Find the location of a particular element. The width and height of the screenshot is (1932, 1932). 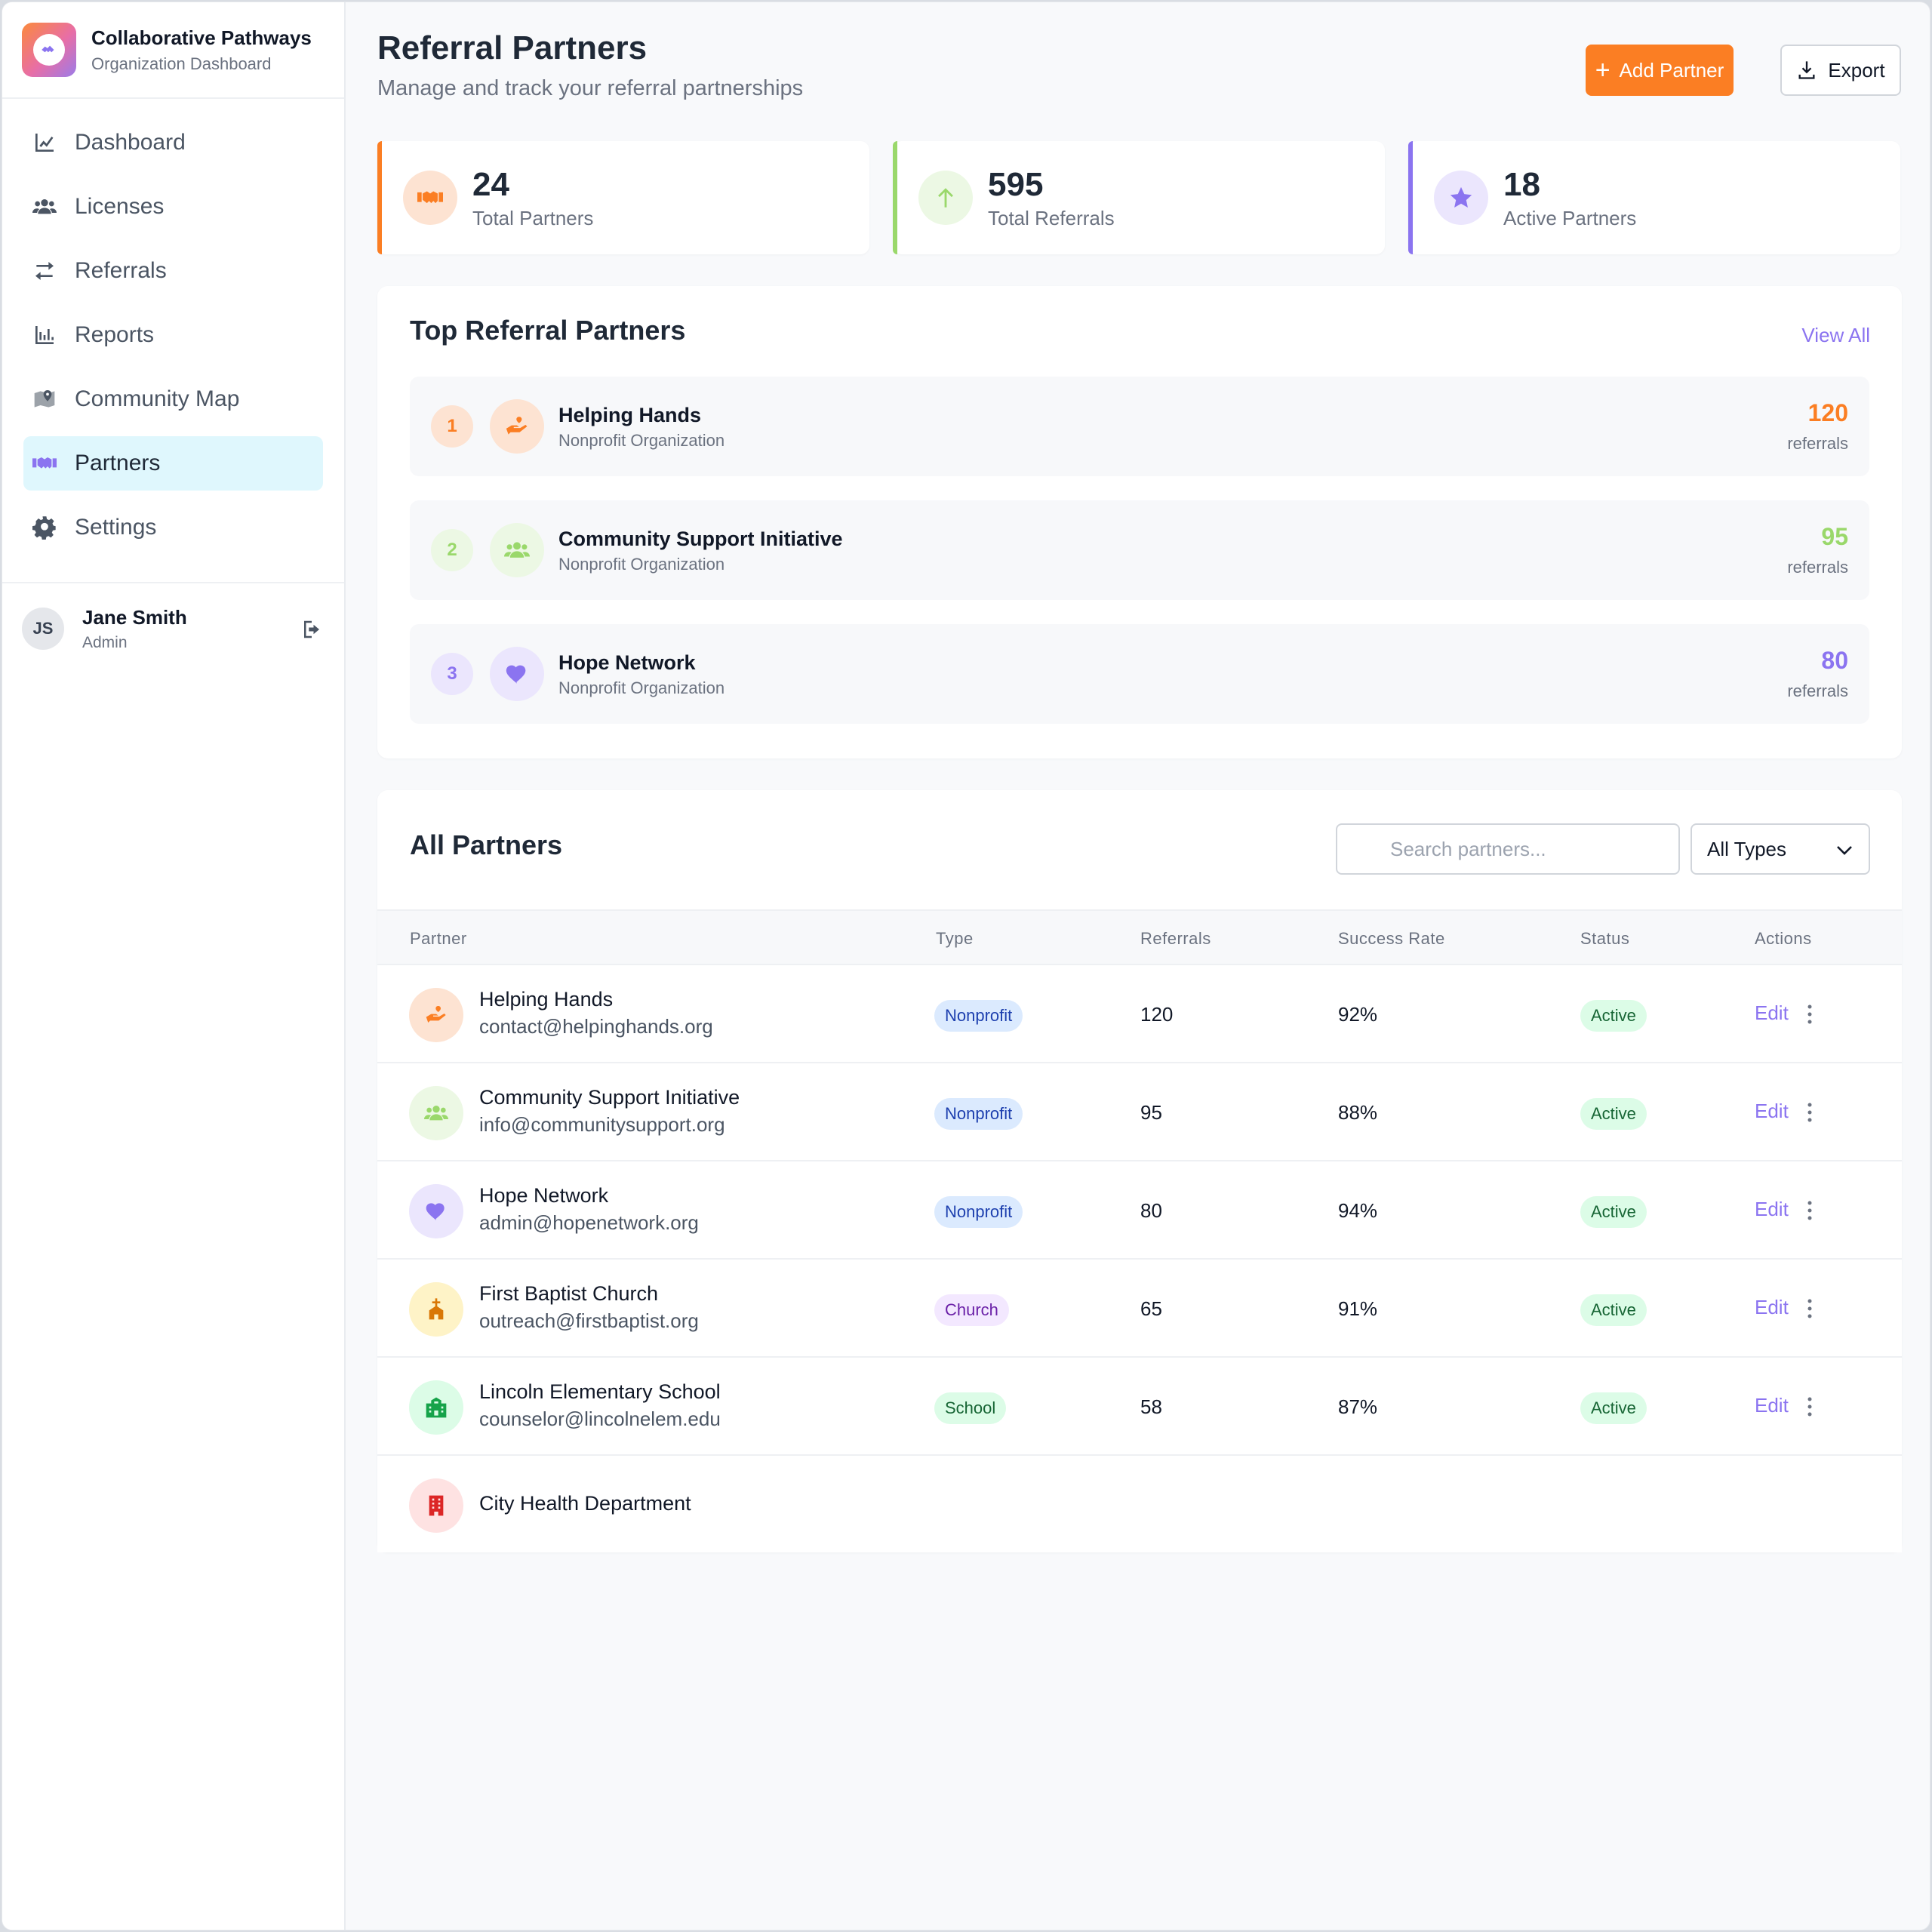

search-input is located at coordinates (1508, 849).